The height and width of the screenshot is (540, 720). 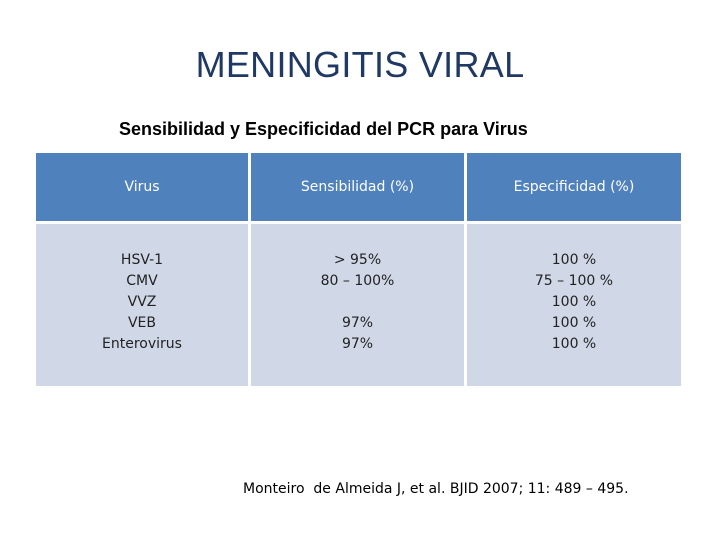 I want to click on sensibilidad-cell, so click(x=357, y=302).